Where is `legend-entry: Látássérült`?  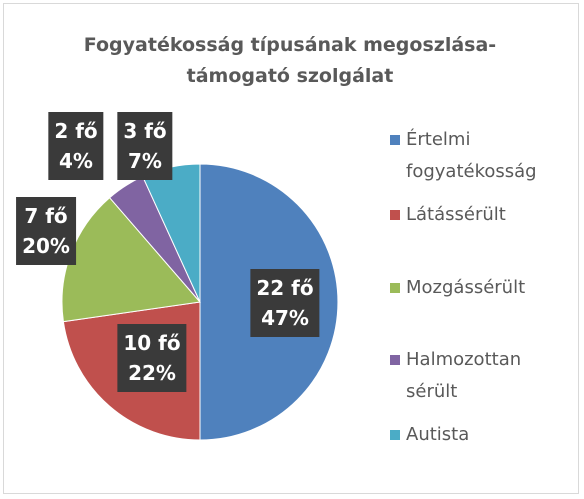
legend-entry: Látássérült is located at coordinates (478, 215).